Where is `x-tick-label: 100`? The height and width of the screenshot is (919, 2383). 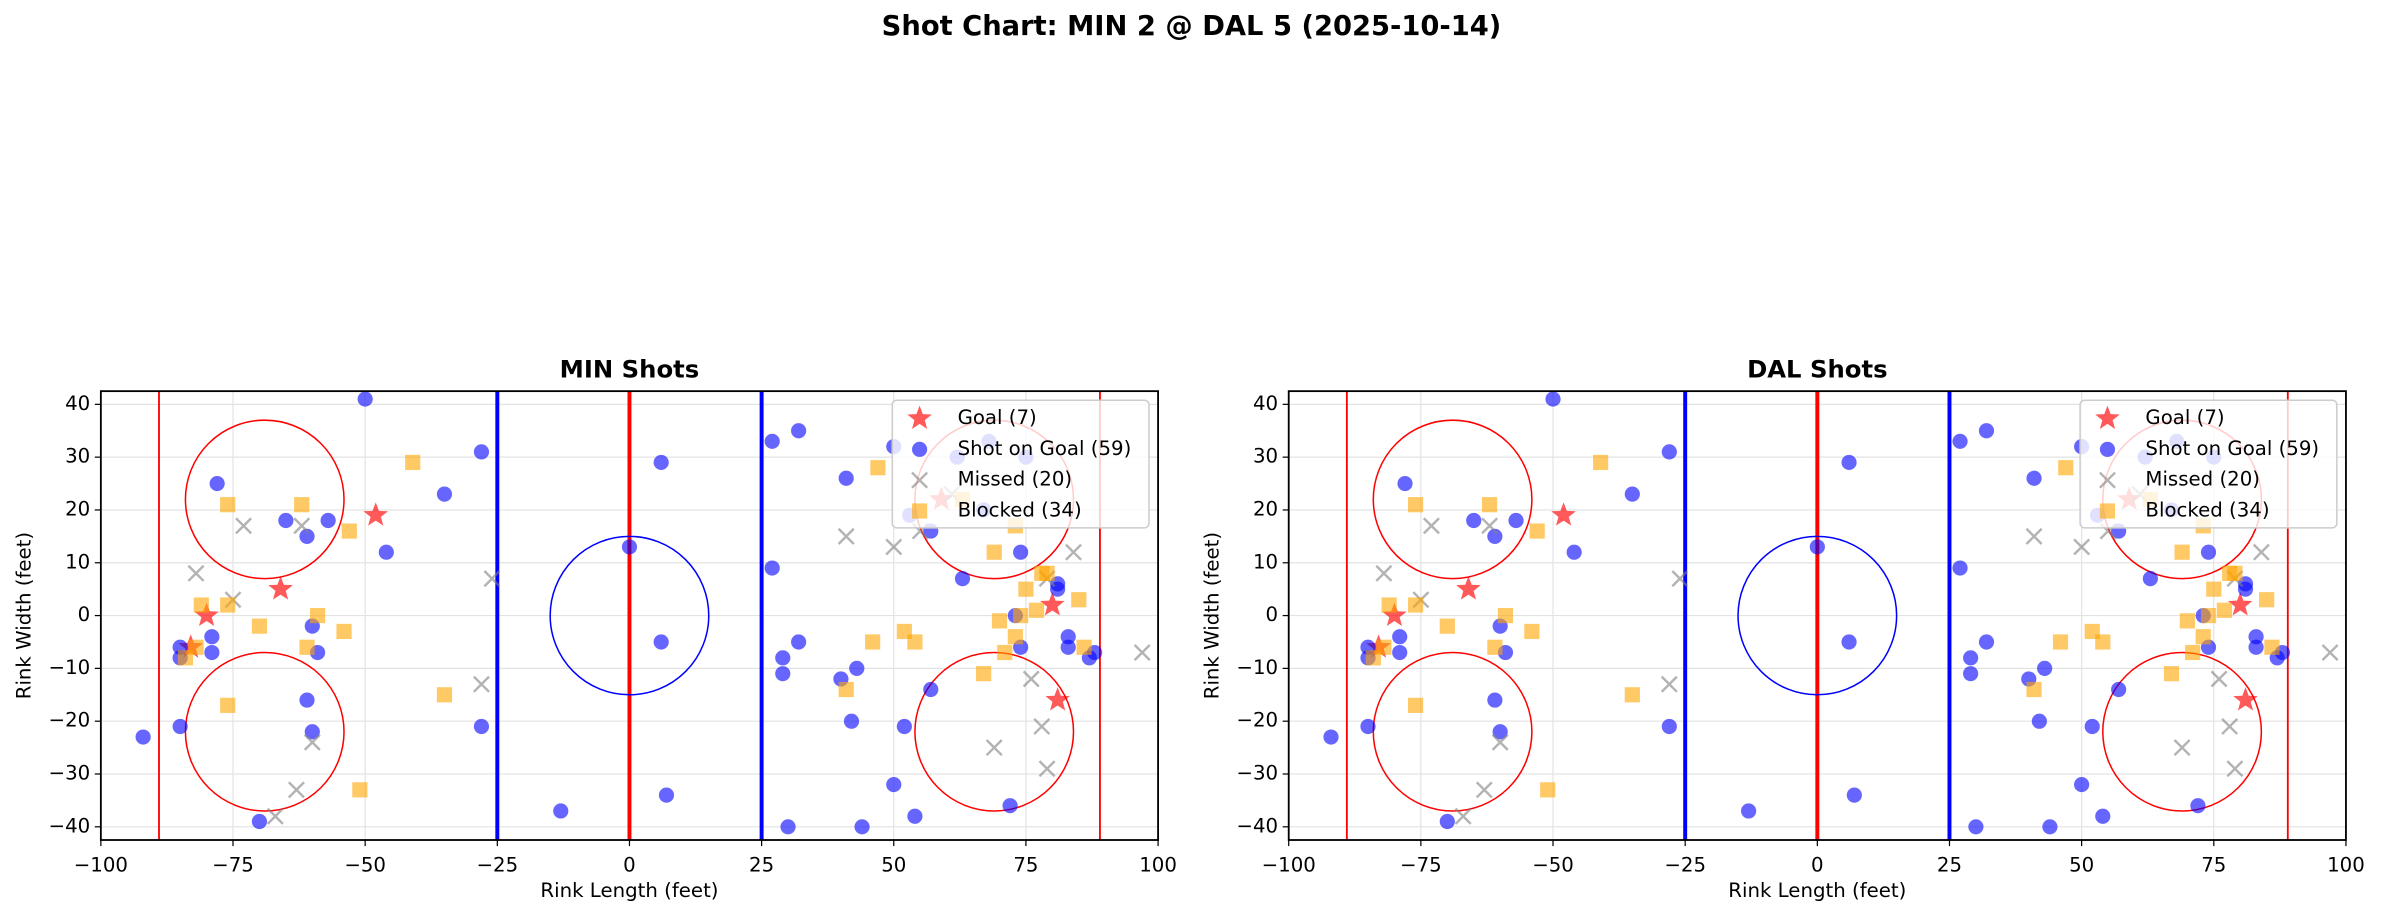
x-tick-label: 100 is located at coordinates (2346, 864).